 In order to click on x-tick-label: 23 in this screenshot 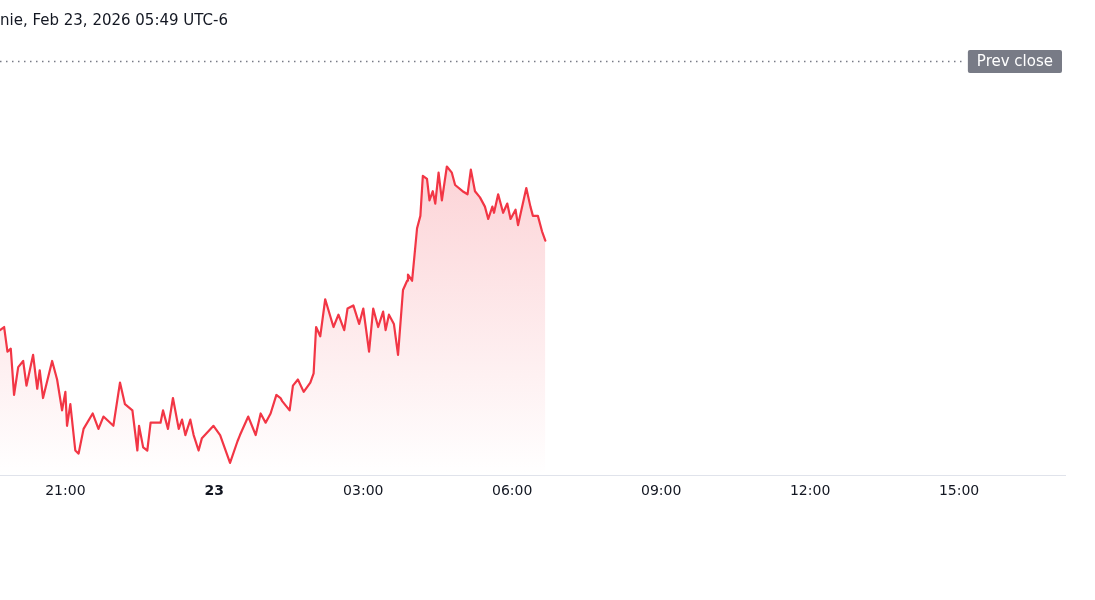, I will do `click(214, 490)`.